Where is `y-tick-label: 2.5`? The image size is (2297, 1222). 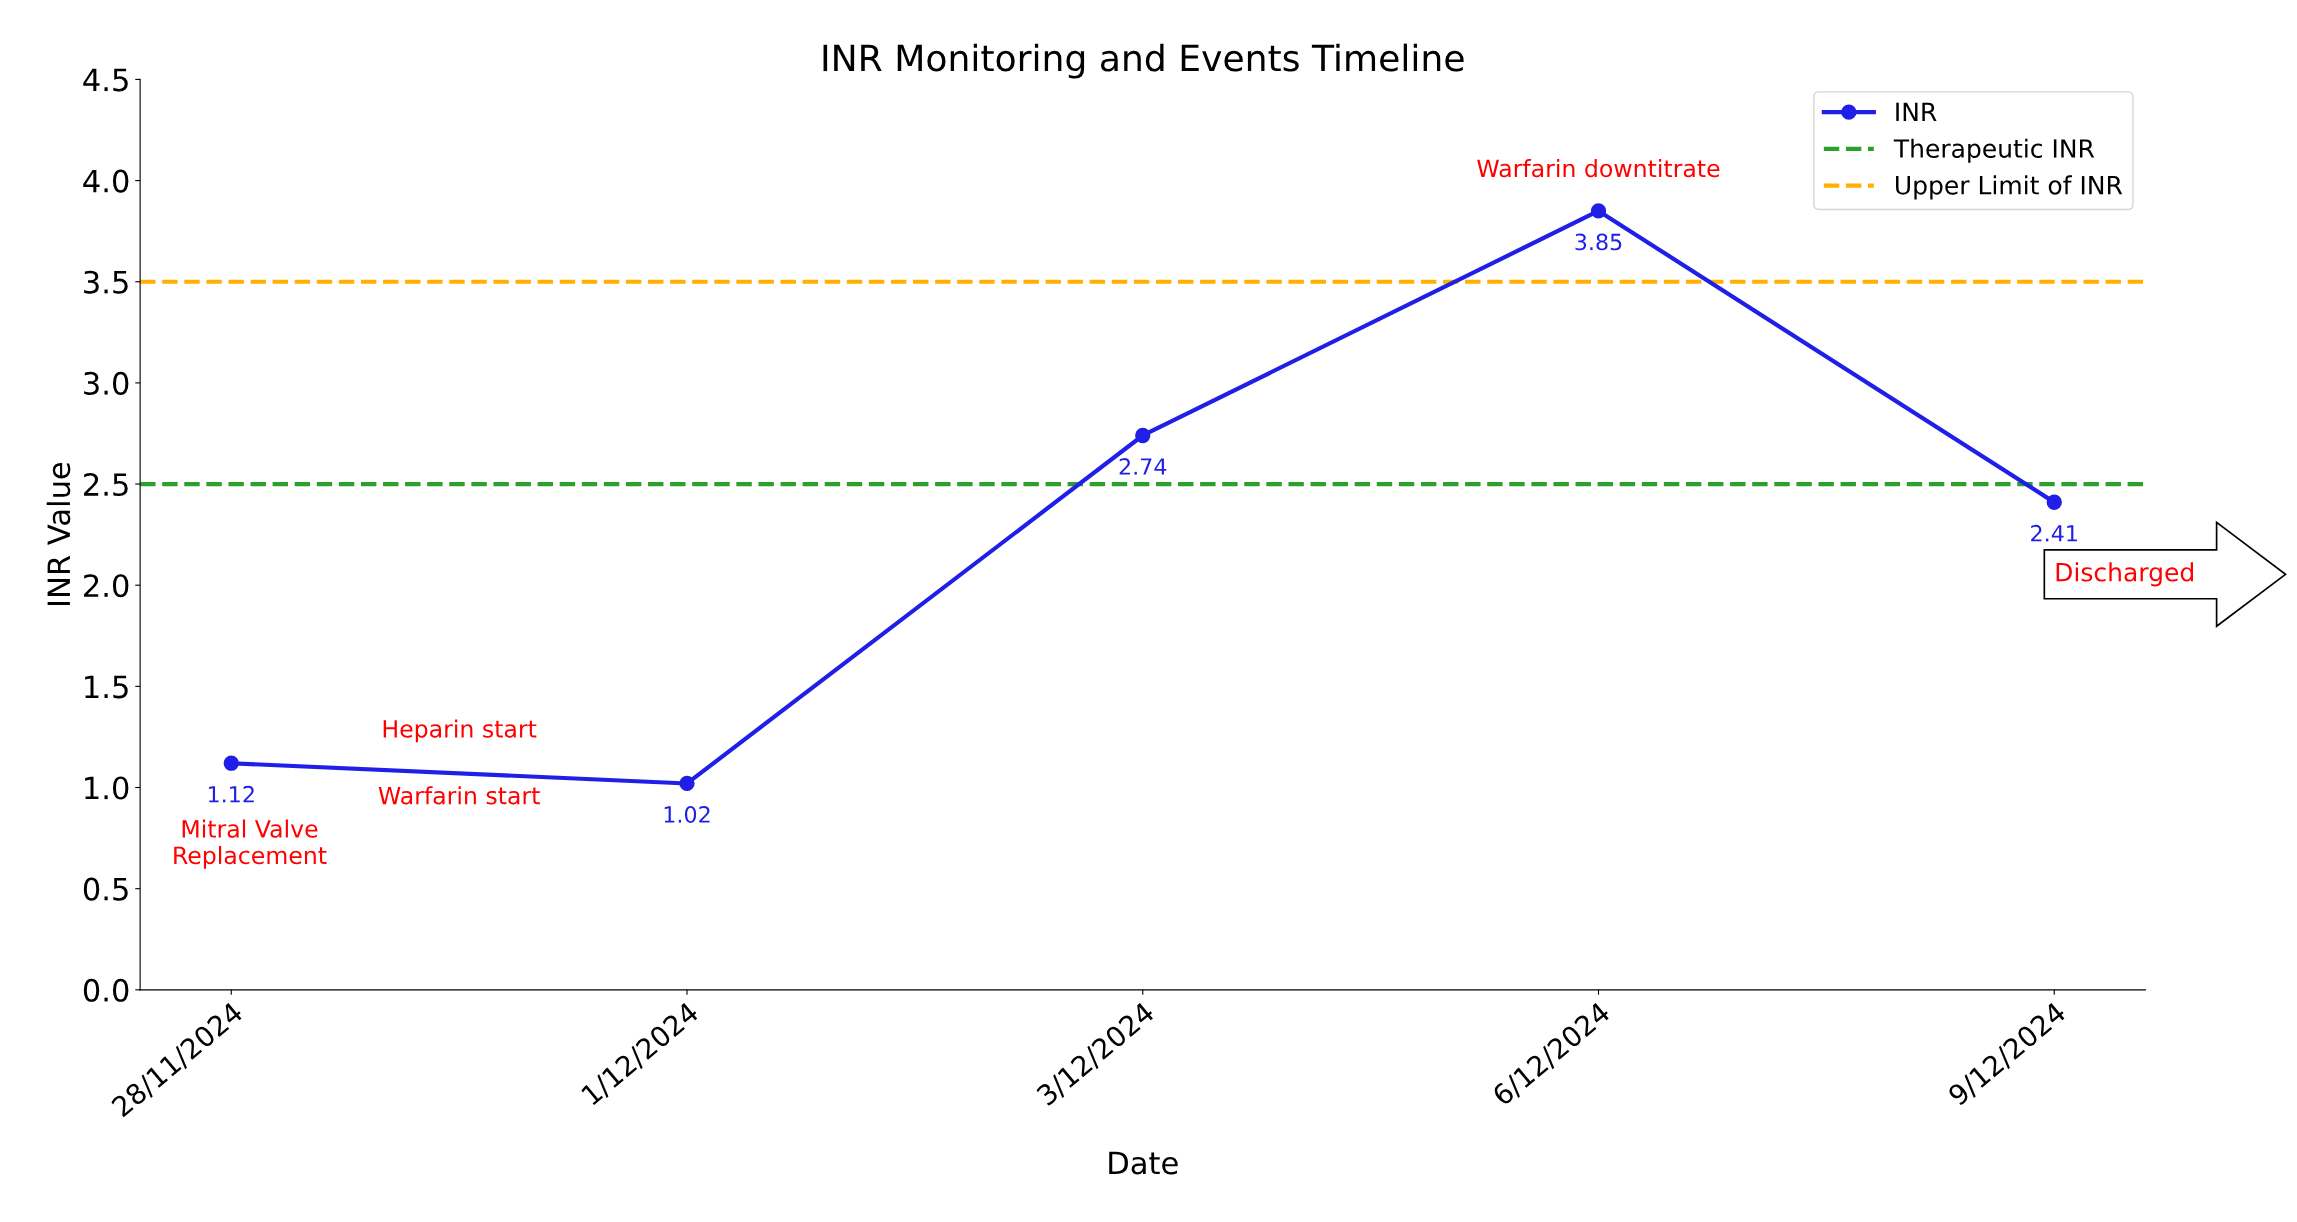 y-tick-label: 2.5 is located at coordinates (106, 484).